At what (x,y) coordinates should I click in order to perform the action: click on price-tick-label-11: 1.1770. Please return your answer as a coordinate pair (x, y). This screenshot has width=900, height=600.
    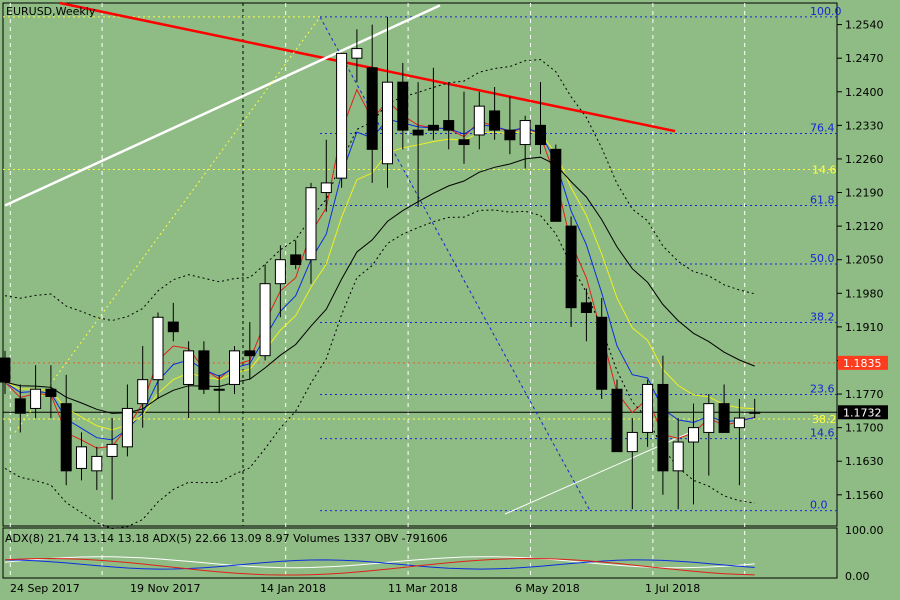
    Looking at the image, I should click on (864, 394).